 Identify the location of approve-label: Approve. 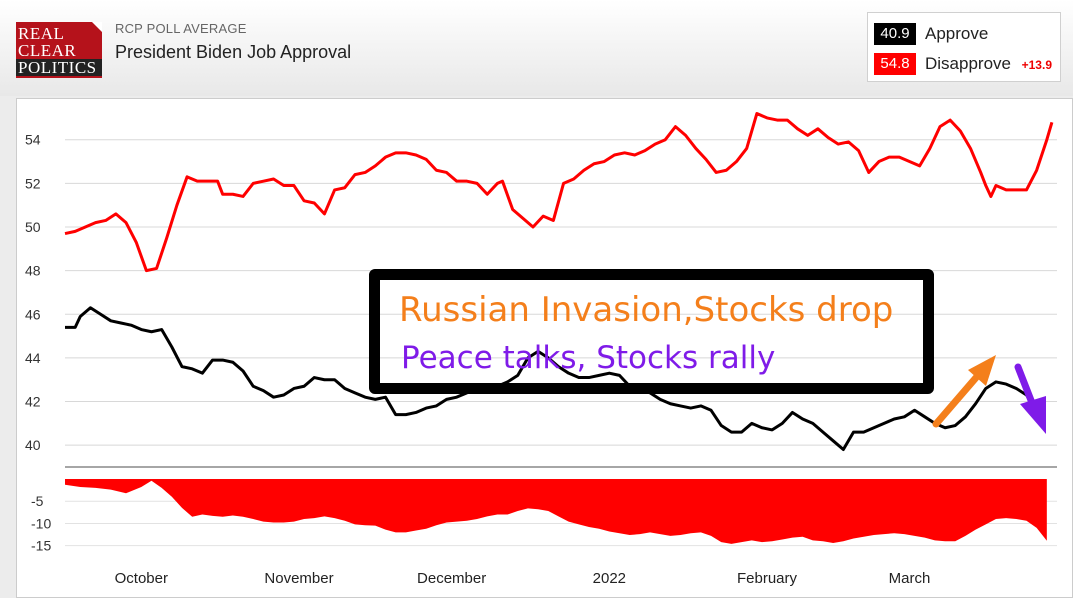
(957, 33).